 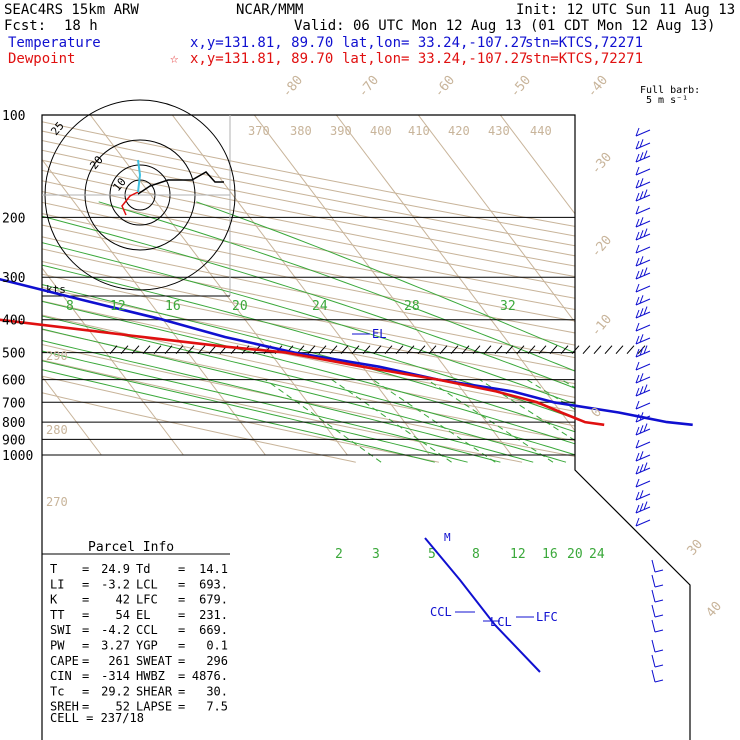 I want to click on mixing-ratio-label: 24, so click(x=597, y=554).